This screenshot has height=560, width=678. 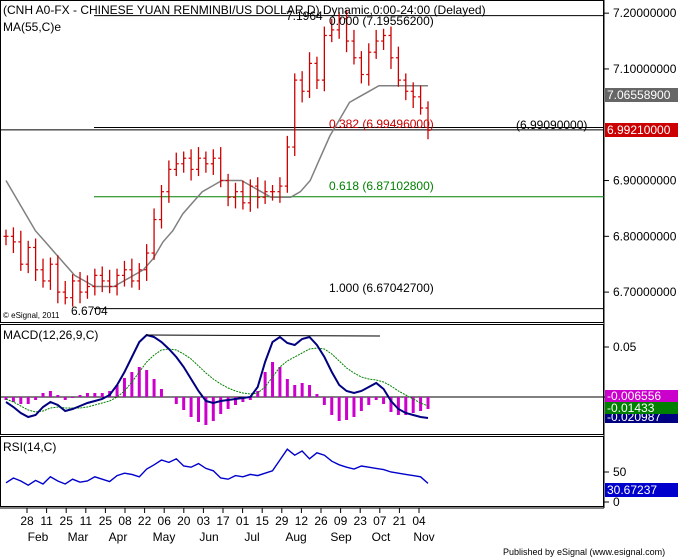 I want to click on watermark: © eSignal, 2011, so click(x=31, y=315).